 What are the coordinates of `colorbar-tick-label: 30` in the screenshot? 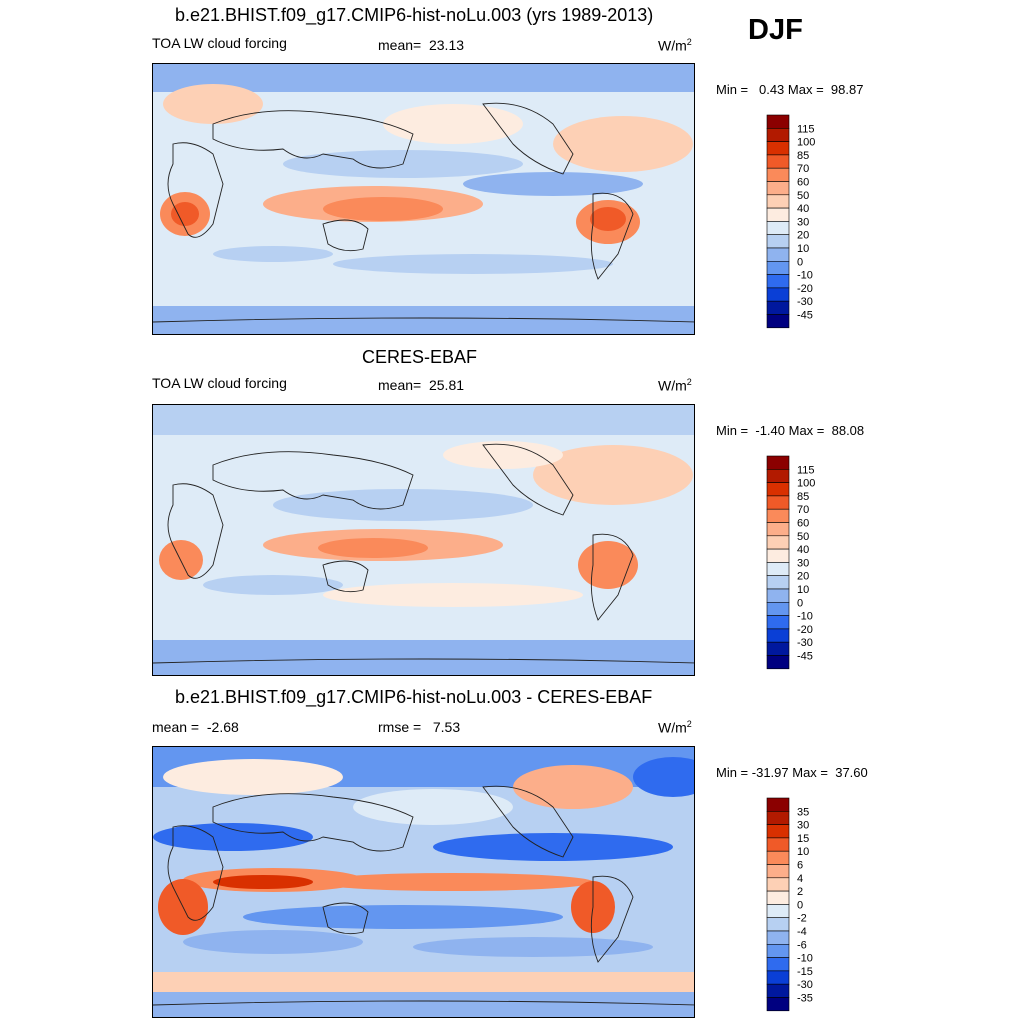 It's located at (803, 826).